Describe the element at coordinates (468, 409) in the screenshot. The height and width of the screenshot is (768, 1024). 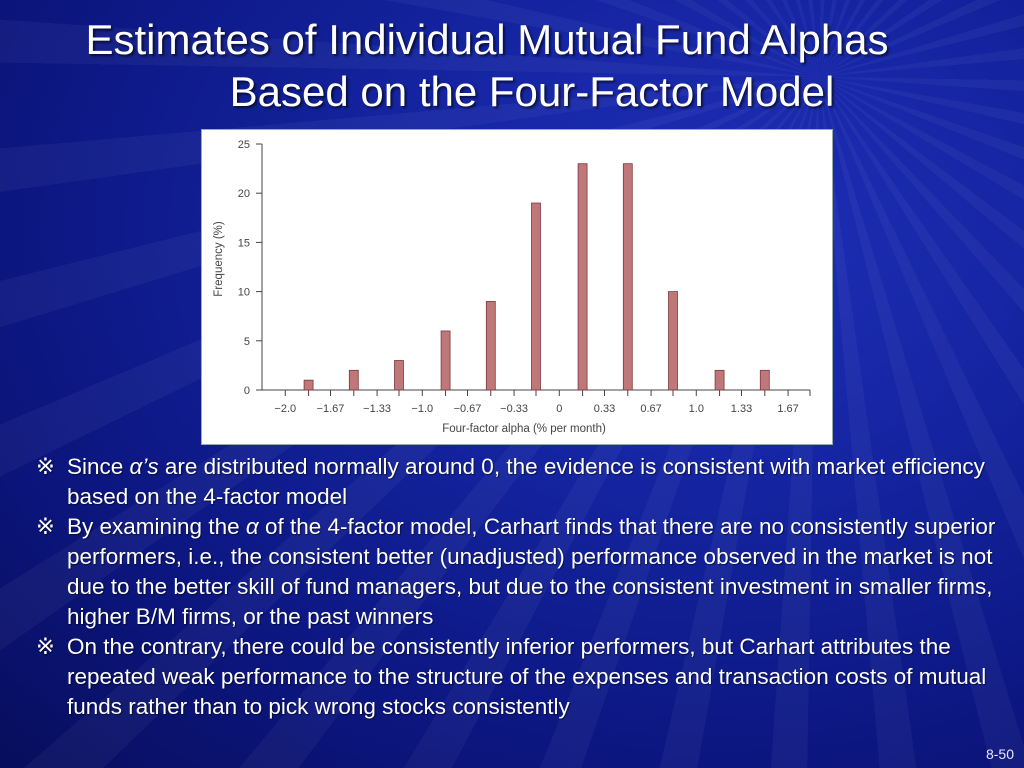
I see `x-tick-label: −0.67` at that location.